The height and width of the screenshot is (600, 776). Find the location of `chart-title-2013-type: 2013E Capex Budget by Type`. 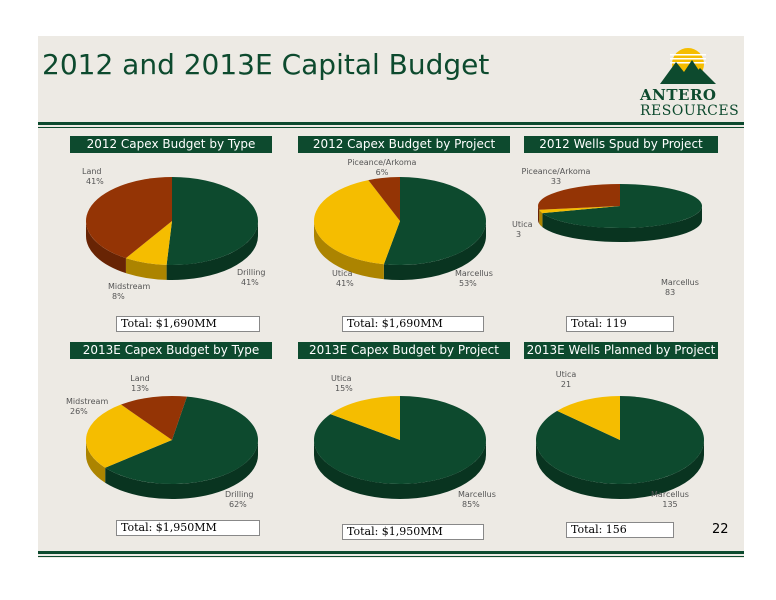

chart-title-2013-type: 2013E Capex Budget by Type is located at coordinates (171, 350).